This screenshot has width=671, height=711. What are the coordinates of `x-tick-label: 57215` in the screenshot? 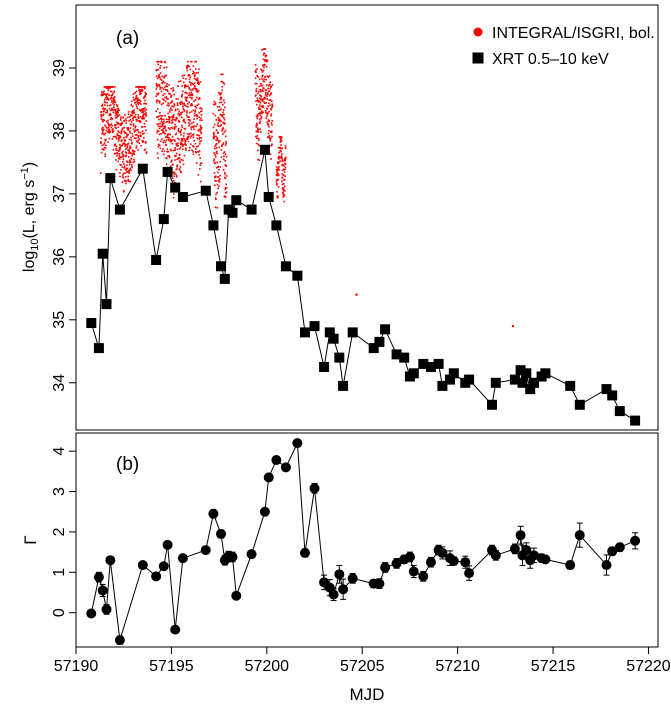 It's located at (553, 666).